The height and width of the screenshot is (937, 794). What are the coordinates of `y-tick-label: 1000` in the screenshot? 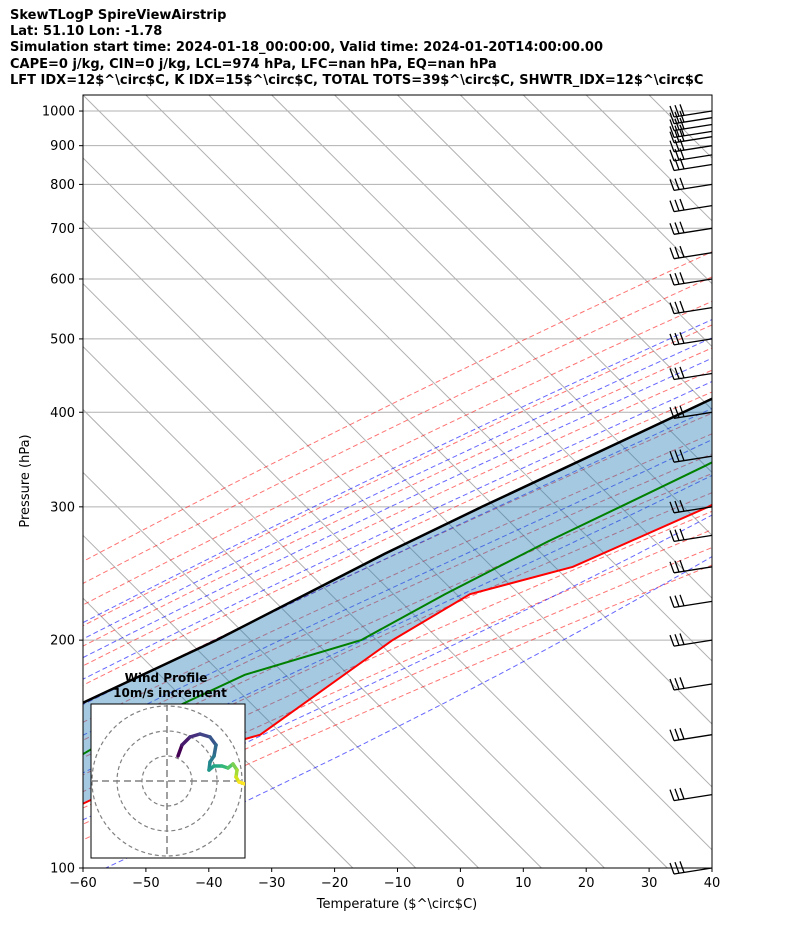 It's located at (58, 112).